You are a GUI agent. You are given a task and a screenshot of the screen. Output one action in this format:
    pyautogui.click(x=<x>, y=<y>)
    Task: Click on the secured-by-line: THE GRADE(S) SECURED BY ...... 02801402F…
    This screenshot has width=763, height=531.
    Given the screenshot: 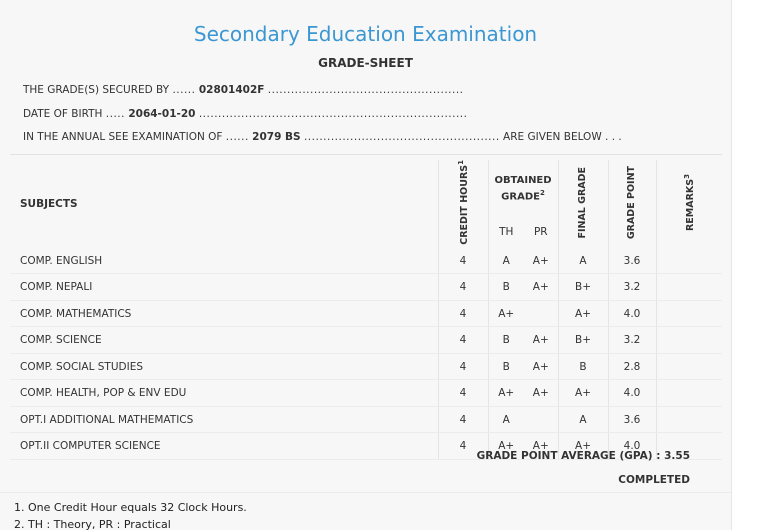 What is the action you would take?
    pyautogui.click(x=243, y=90)
    